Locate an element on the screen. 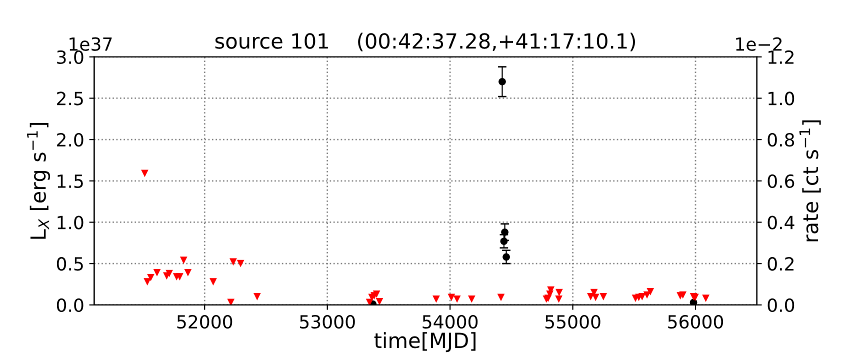 This screenshot has width=864, height=360. x-tick-label: 56000 is located at coordinates (696, 321).